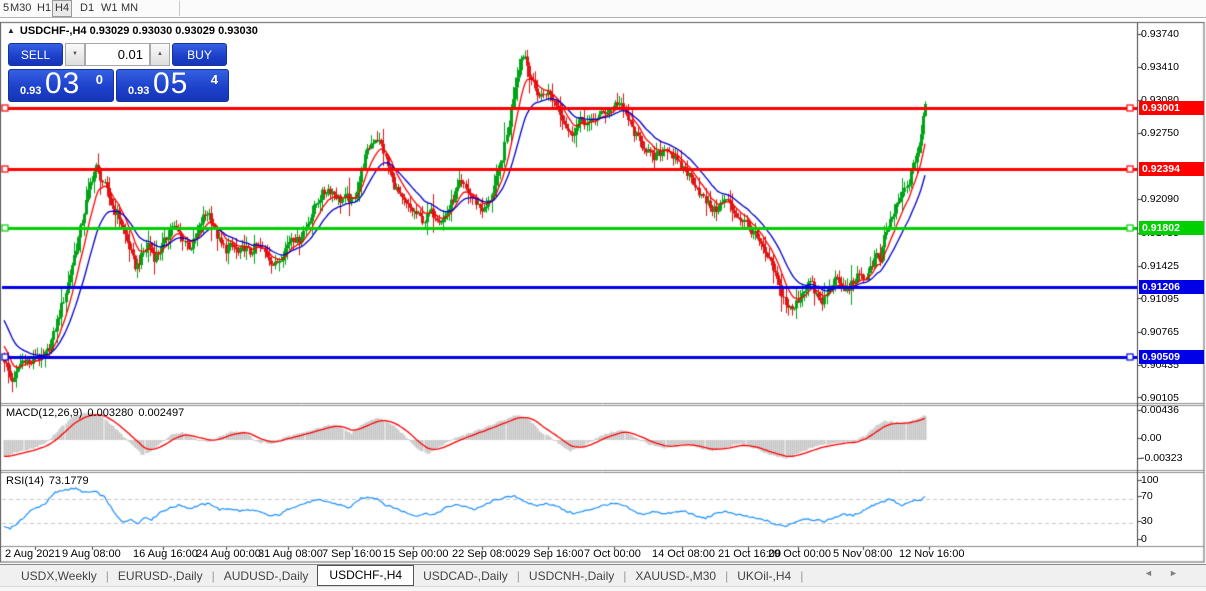  I want to click on time-axis-label: 16 Aug 16:00, so click(165, 554).